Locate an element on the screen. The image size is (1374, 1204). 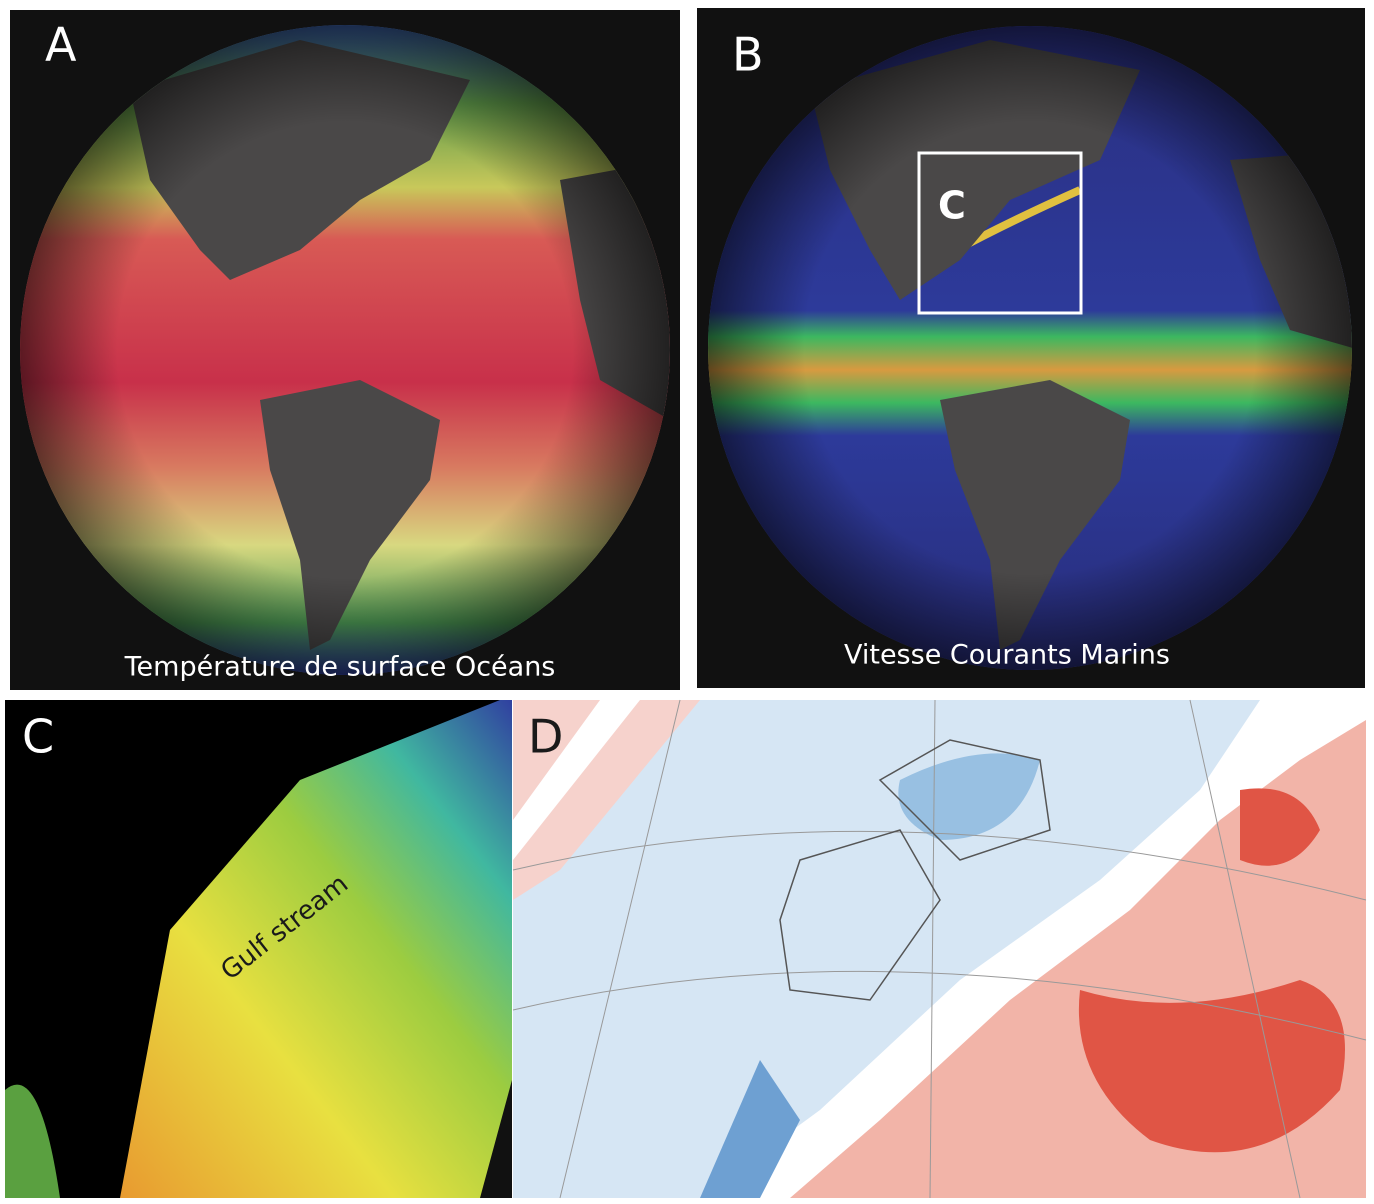
coastline-france is located at coordinates (964, 800).